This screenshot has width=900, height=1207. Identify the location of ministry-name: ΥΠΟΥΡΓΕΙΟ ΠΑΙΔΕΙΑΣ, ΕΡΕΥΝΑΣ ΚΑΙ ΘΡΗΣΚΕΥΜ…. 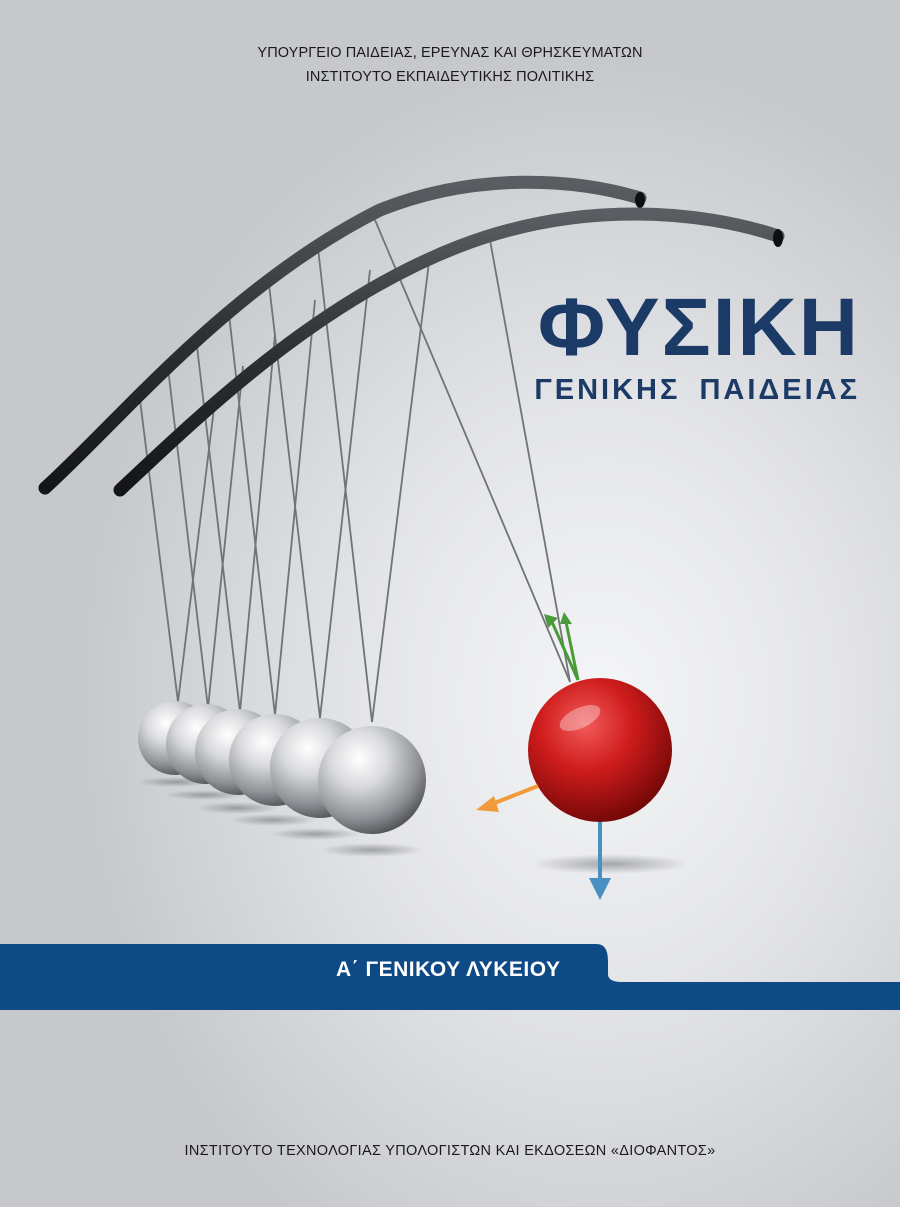
(450, 53).